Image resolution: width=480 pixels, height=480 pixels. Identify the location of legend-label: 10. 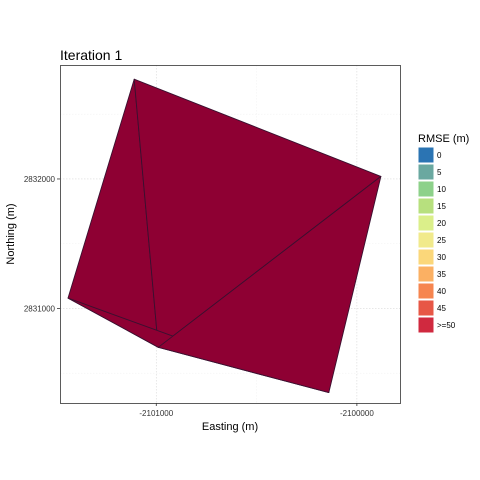
(441, 189).